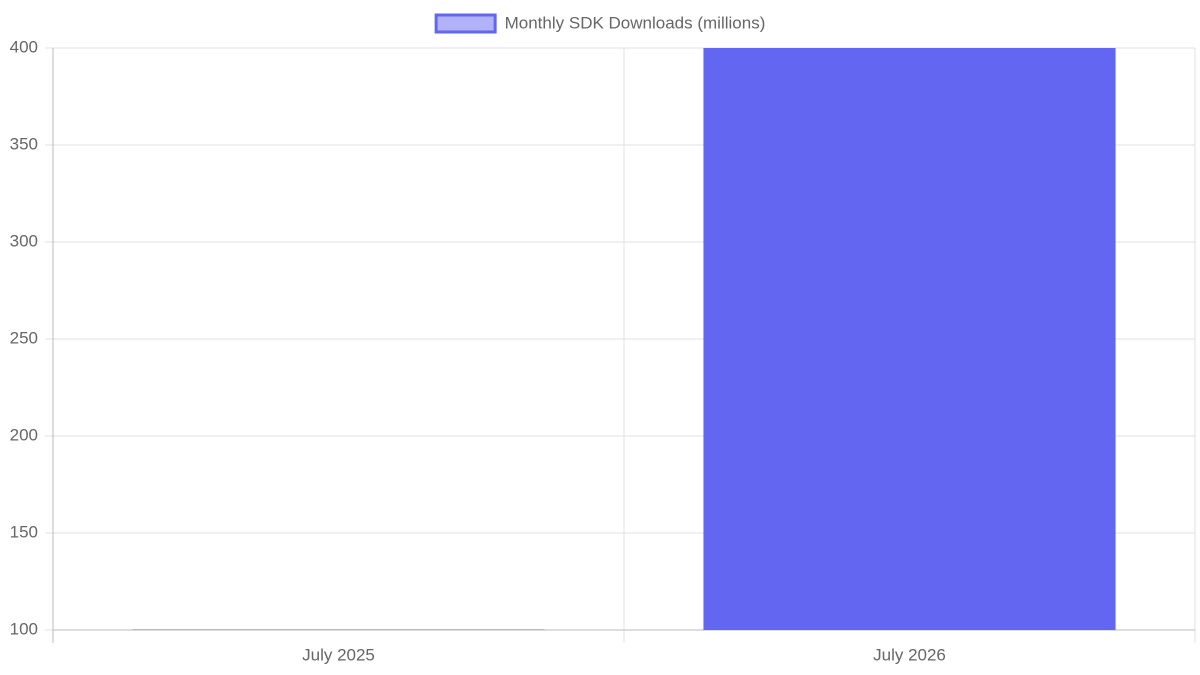  What do you see at coordinates (24, 628) in the screenshot?
I see `y-tick-label: 100` at bounding box center [24, 628].